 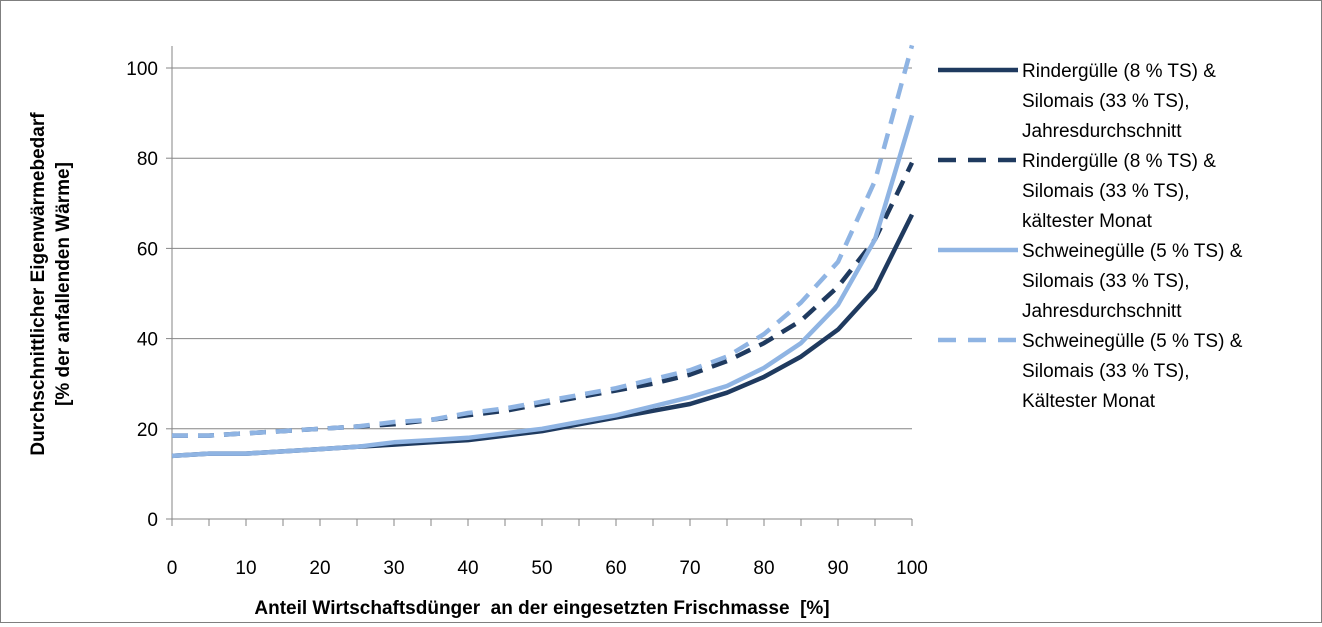 What do you see at coordinates (1102, 311) in the screenshot?
I see `legend-label-3-line-3: Jahresdurchschnitt` at bounding box center [1102, 311].